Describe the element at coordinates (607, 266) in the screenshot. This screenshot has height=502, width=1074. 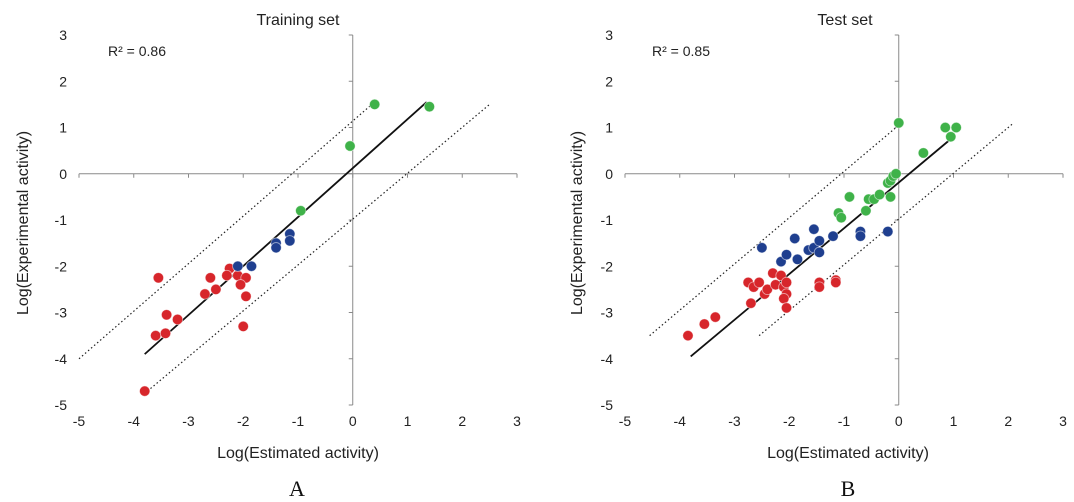
I see `y-tick-label: -2` at that location.